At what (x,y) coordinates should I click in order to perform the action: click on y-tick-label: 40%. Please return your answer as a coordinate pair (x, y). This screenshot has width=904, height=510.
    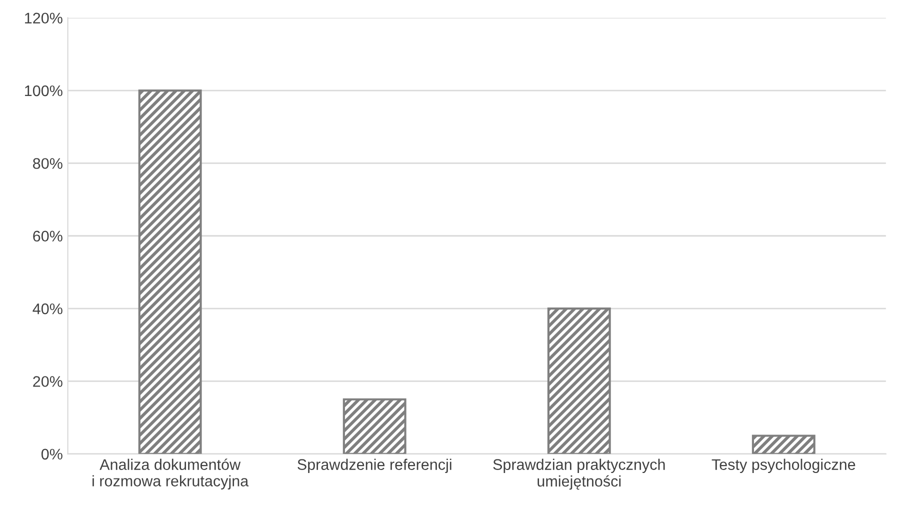
    Looking at the image, I should click on (47, 308).